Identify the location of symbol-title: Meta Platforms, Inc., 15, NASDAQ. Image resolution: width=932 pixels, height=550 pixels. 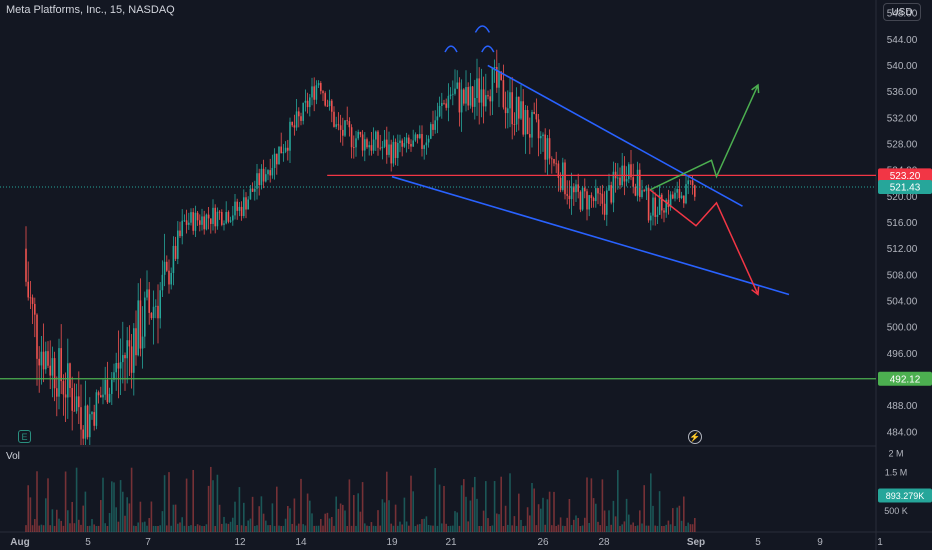
(90, 10).